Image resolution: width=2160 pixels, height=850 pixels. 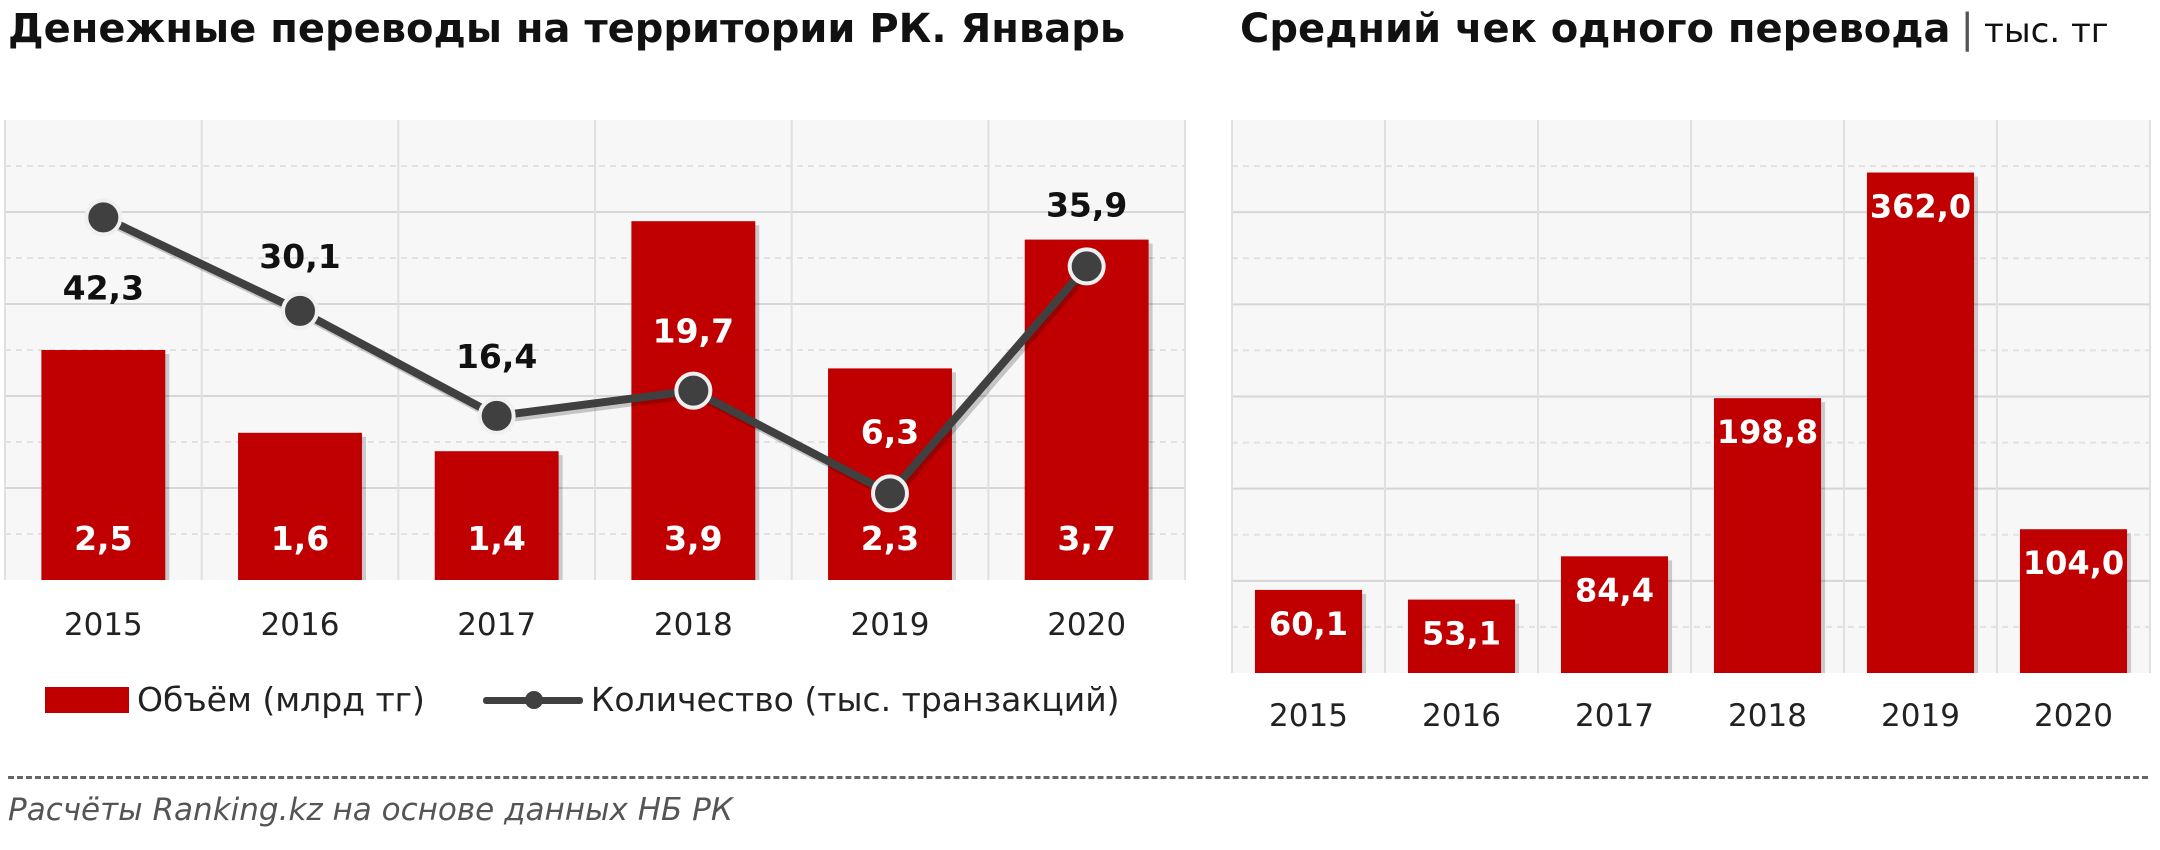 What do you see at coordinates (890, 431) in the screenshot?
I see `count-point-label: 6,3` at bounding box center [890, 431].